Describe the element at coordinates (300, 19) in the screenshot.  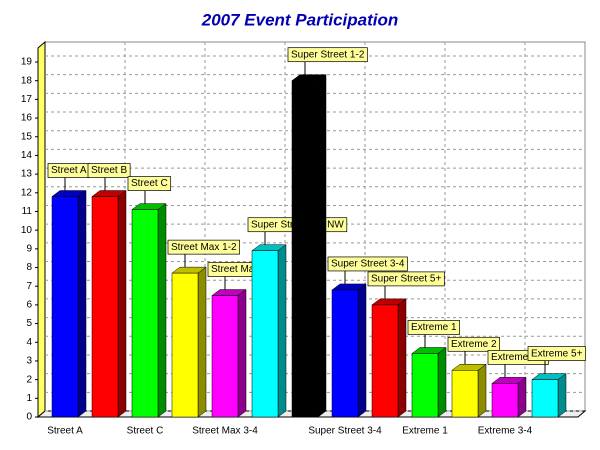
I see `chart-title: 2007 Event Participation` at that location.